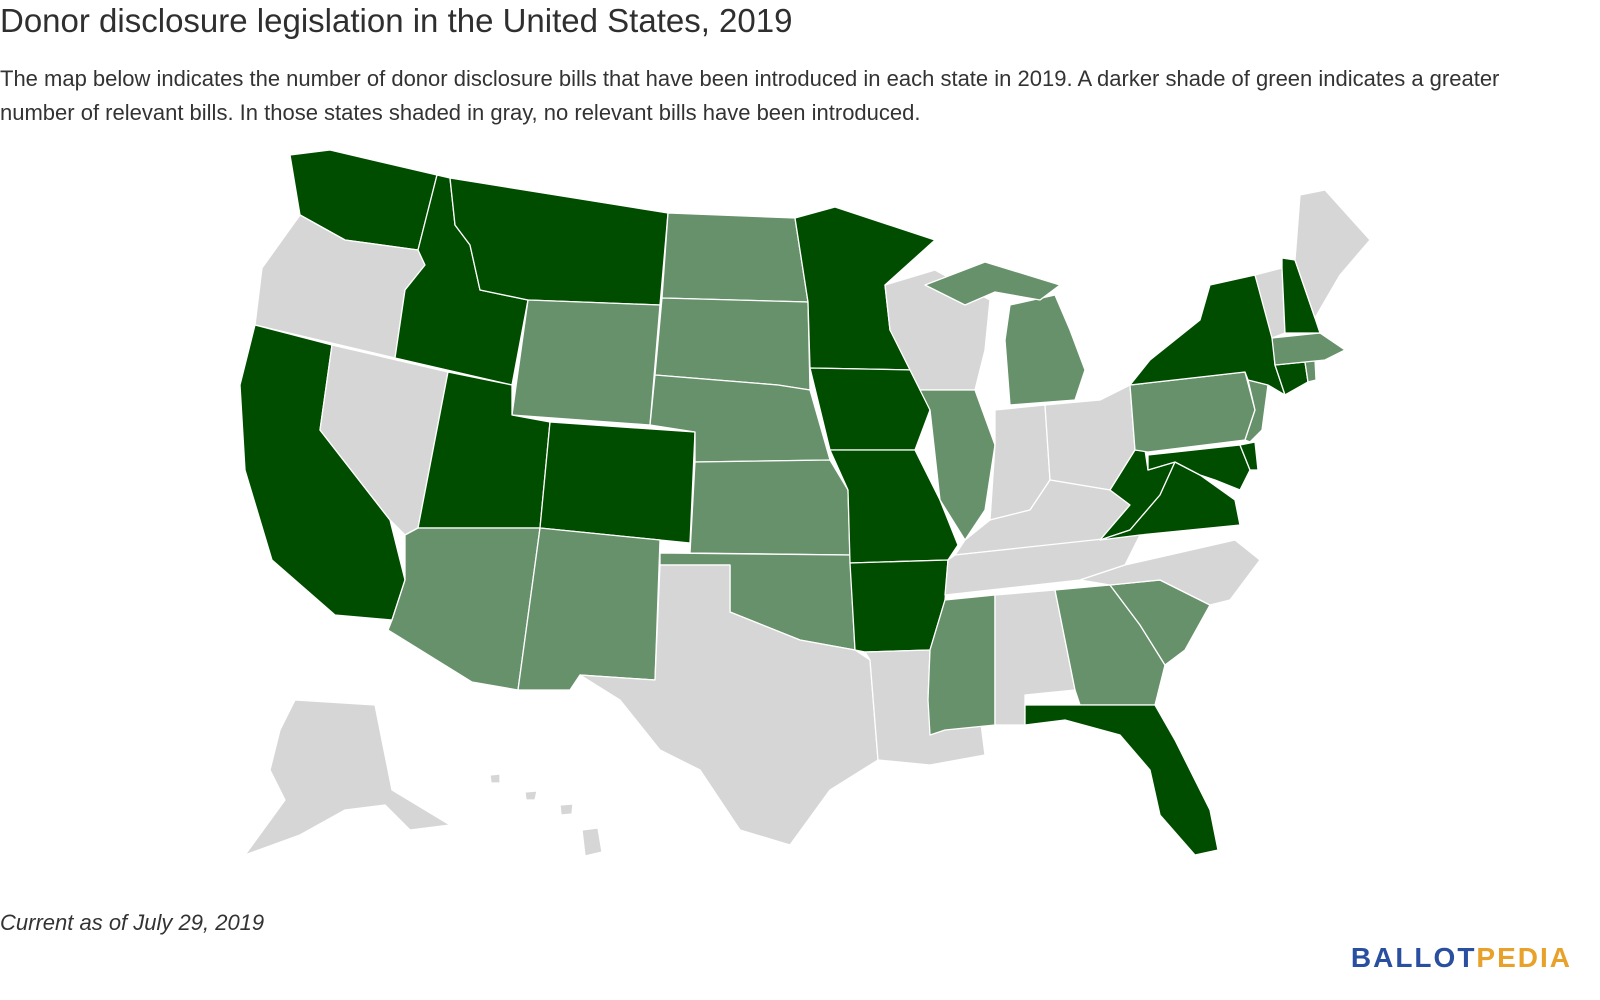 The image size is (1600, 1000). Describe the element at coordinates (586, 362) in the screenshot. I see `state-wyoming` at that location.